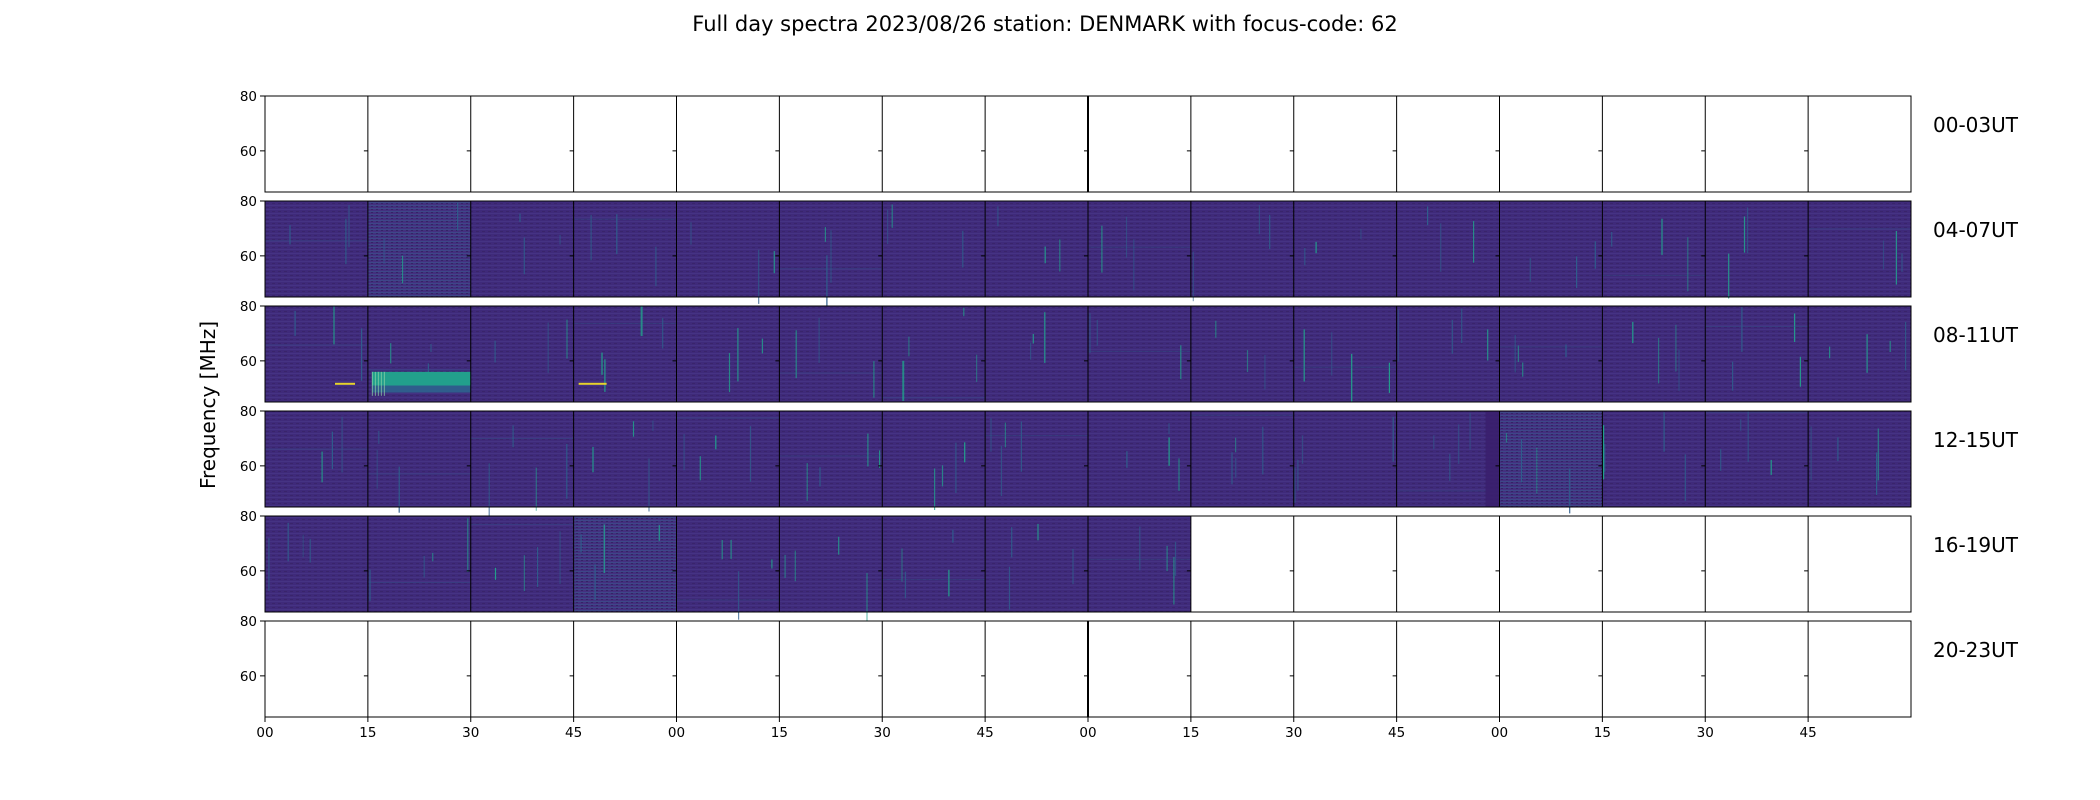 This screenshot has width=2100, height=800. I want to click on row-12-15UT, so click(1086, 464).